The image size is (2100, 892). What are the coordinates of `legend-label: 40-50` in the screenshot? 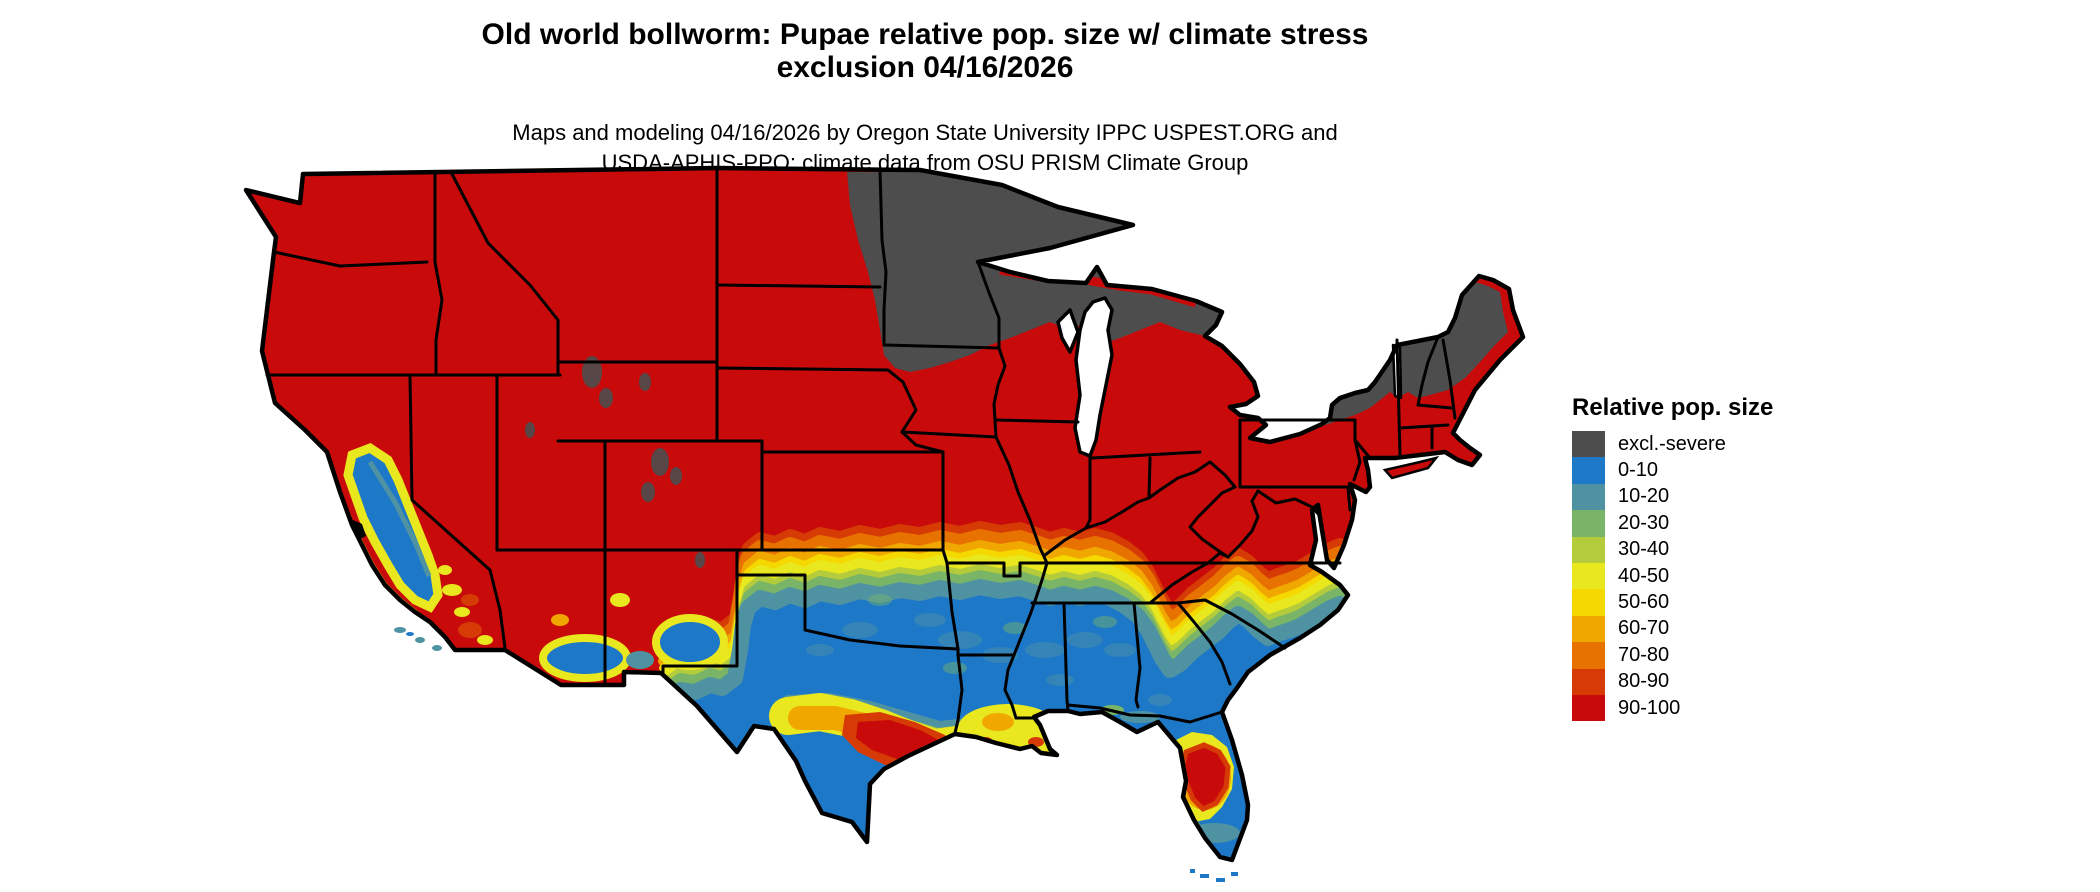 It's located at (1644, 575).